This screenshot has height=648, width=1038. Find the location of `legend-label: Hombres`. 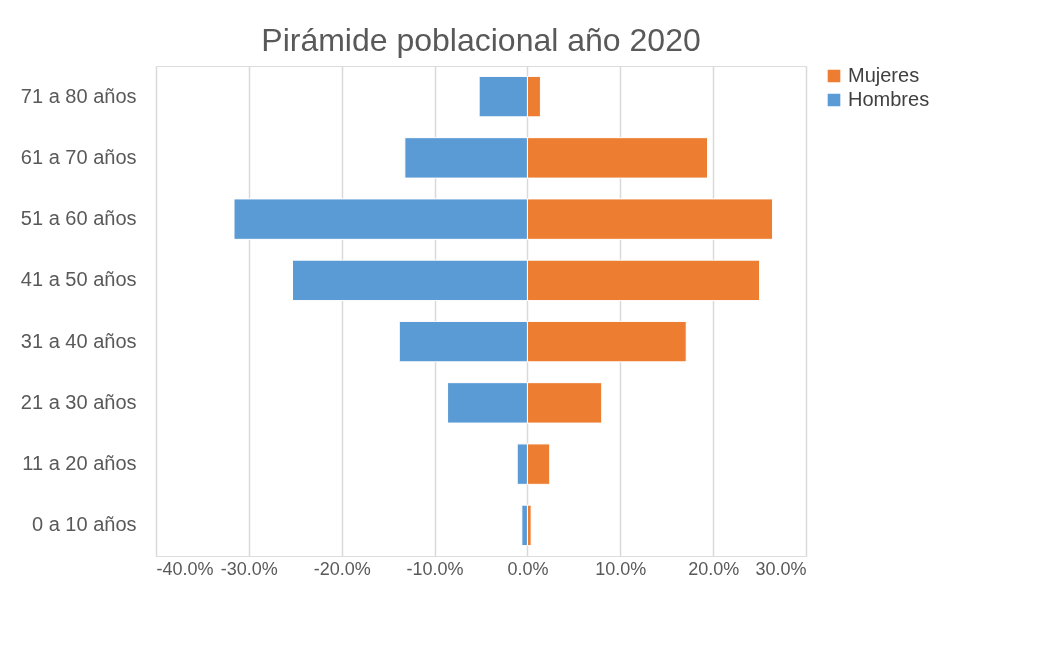

legend-label: Hombres is located at coordinates (889, 99).